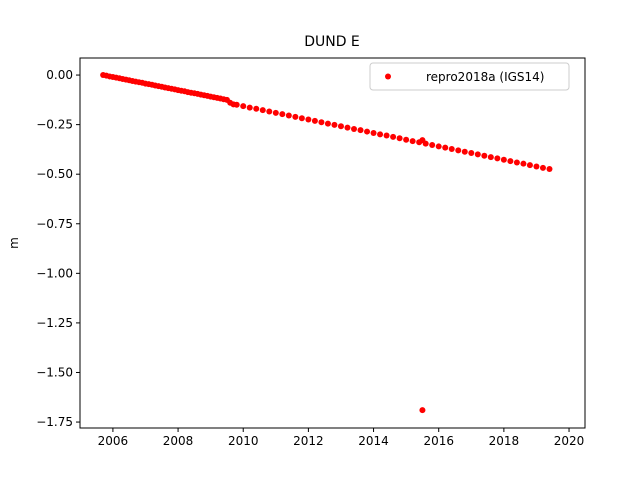 The width and height of the screenshot is (640, 480). What do you see at coordinates (438, 441) in the screenshot?
I see `x-tick-label: 2016` at bounding box center [438, 441].